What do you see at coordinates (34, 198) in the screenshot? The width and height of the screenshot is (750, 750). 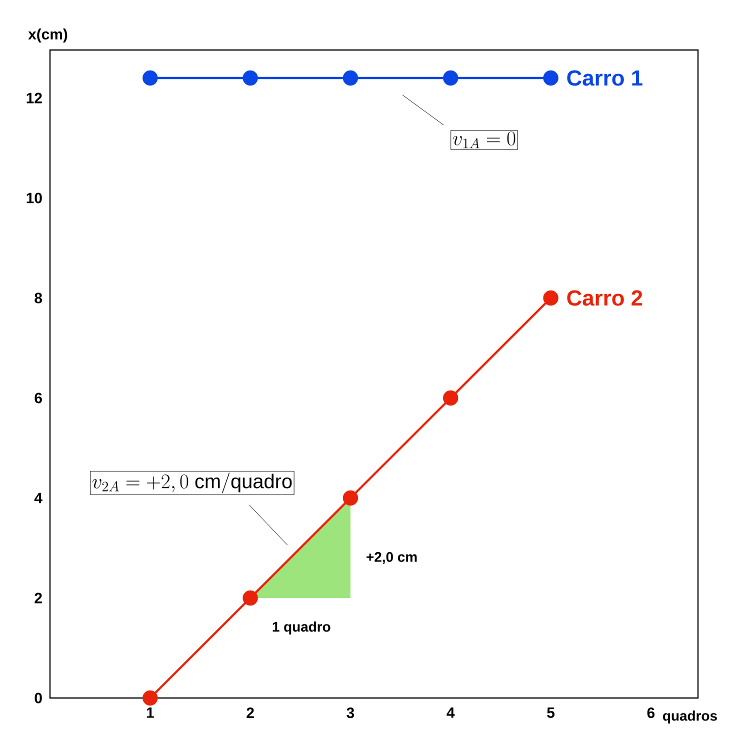 I see `y-tick-label: 10` at bounding box center [34, 198].